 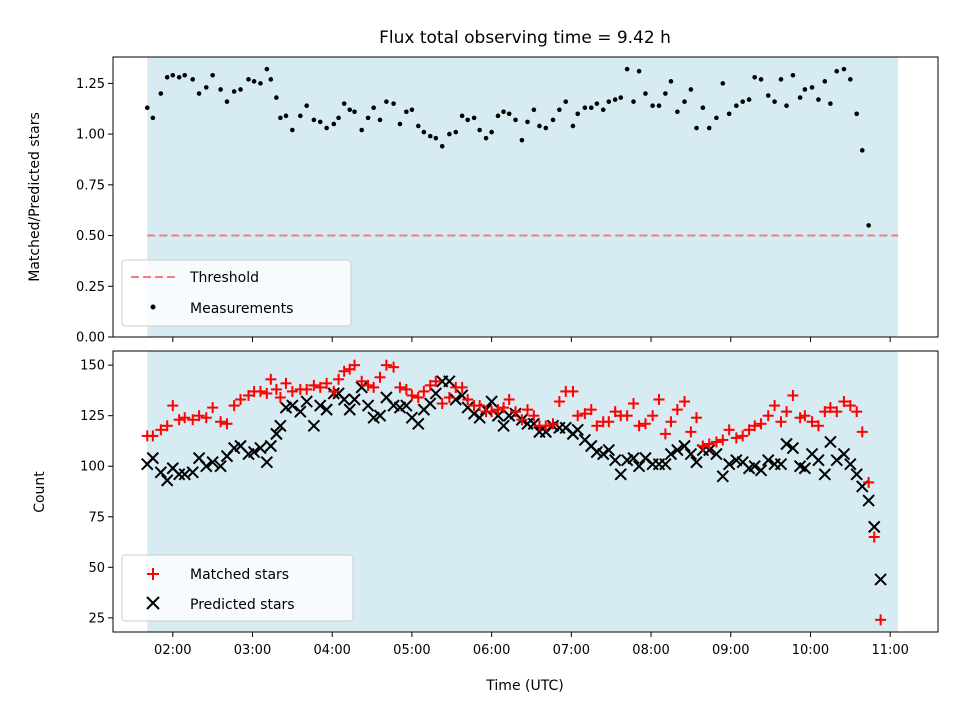 I want to click on bottom-ytick-label: 25, so click(x=96, y=618).